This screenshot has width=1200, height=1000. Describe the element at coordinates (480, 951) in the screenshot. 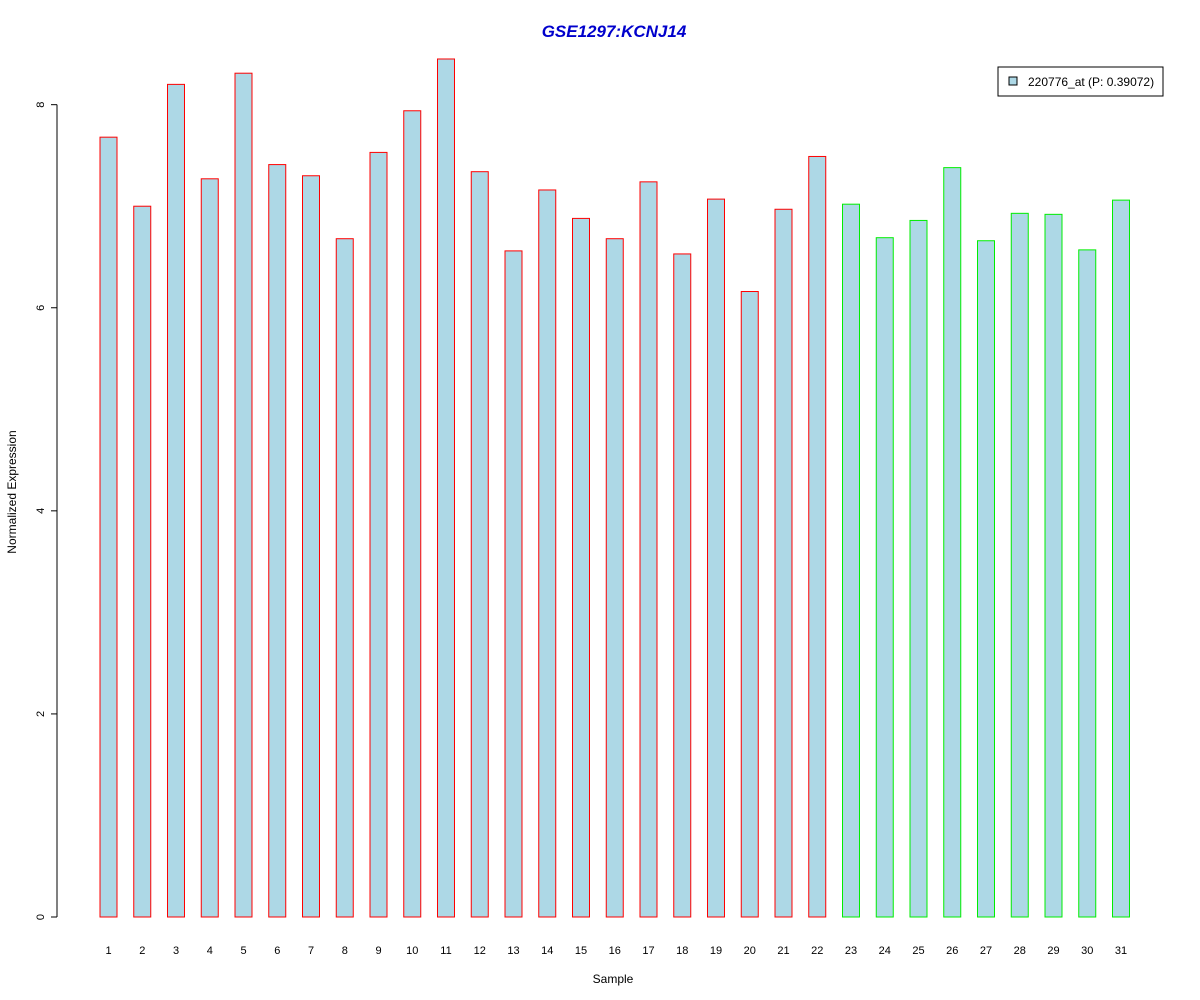

I see `x-tick-label: 12` at that location.